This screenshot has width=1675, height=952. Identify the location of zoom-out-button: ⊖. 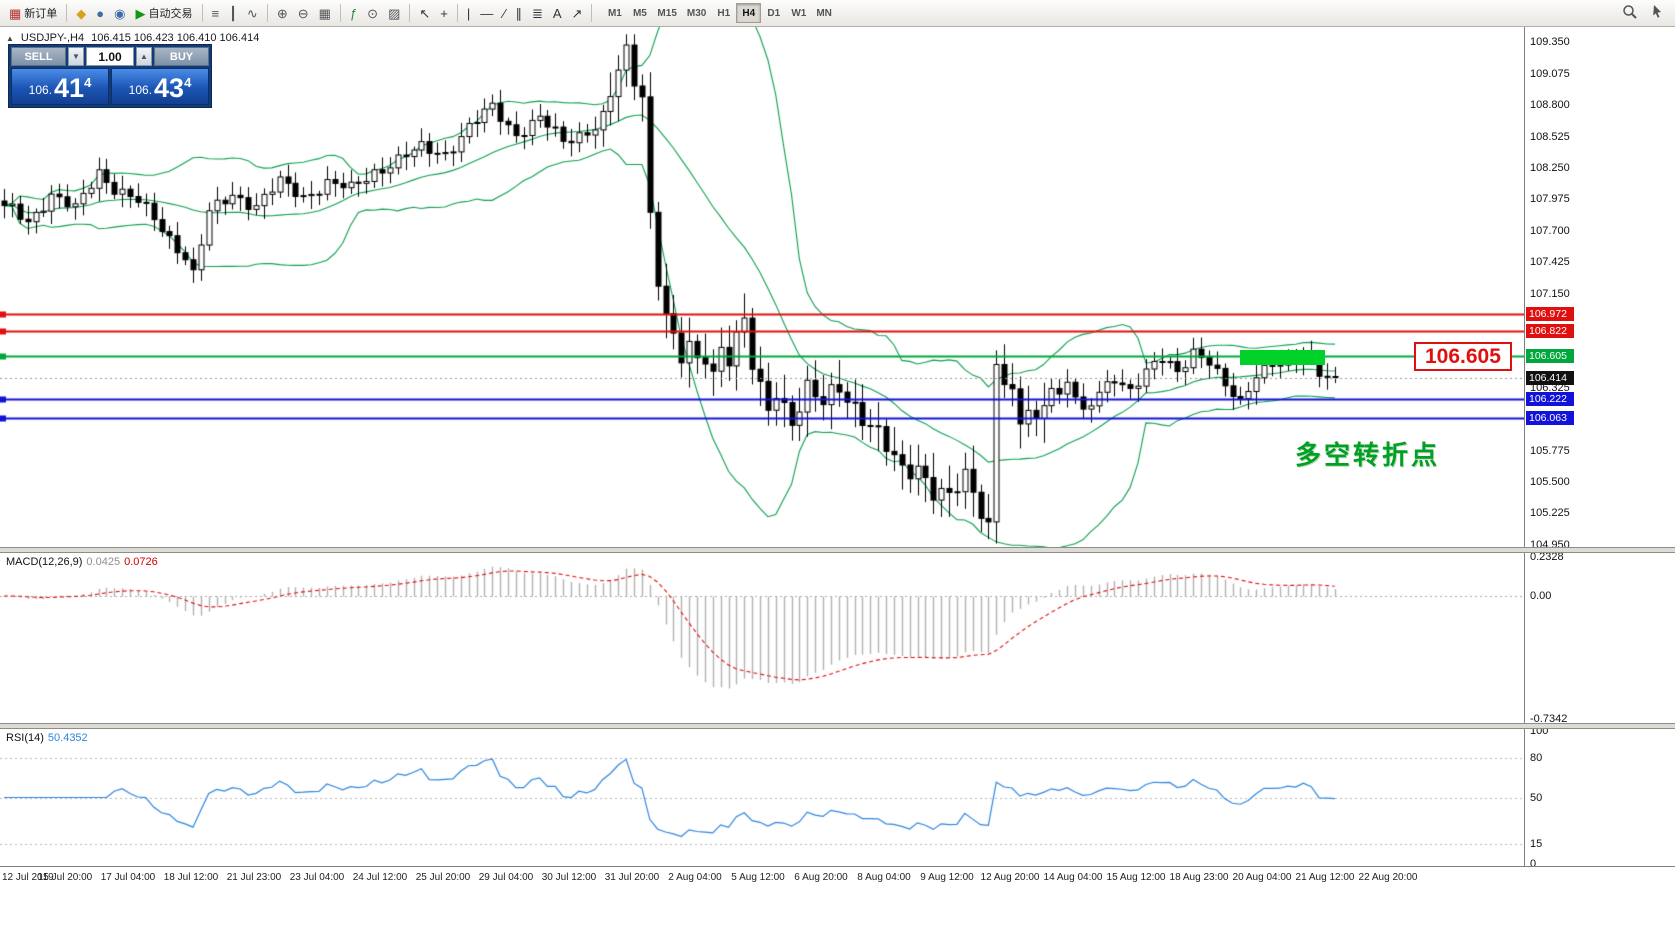
(303, 13).